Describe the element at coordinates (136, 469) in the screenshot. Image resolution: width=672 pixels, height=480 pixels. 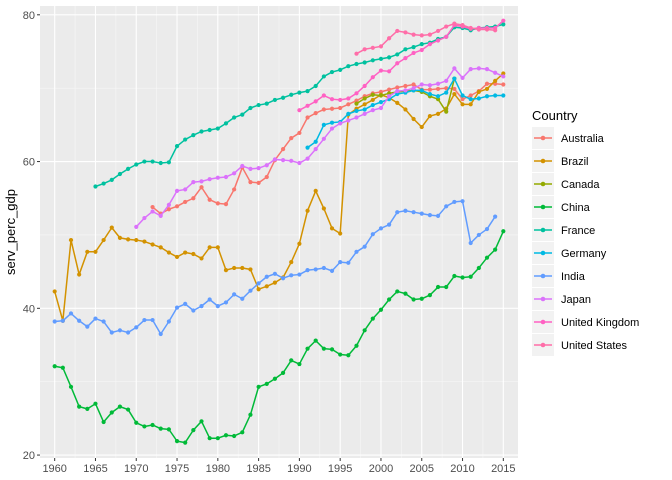
I see `x-tick-label: 1970` at that location.